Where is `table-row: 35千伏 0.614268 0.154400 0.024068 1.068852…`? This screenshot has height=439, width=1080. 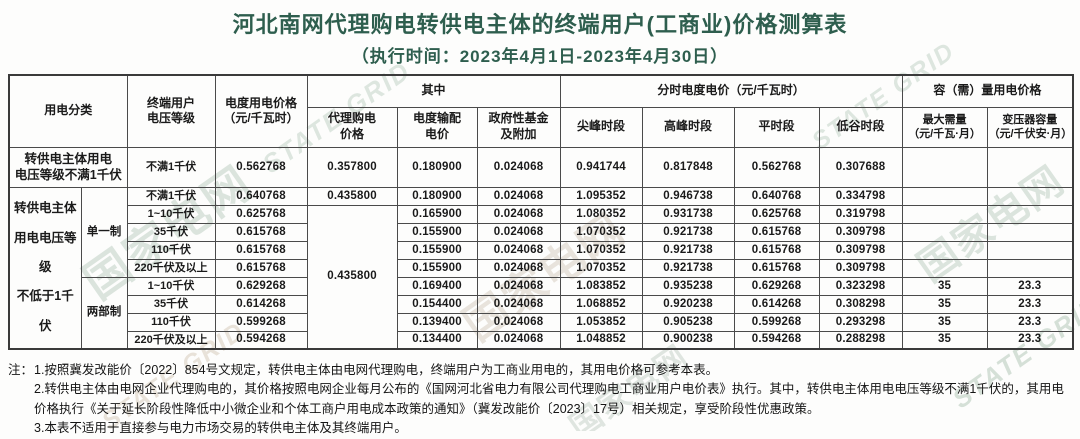 table-row: 35千伏 0.614268 0.154400 0.024068 1.068852… is located at coordinates (541, 304).